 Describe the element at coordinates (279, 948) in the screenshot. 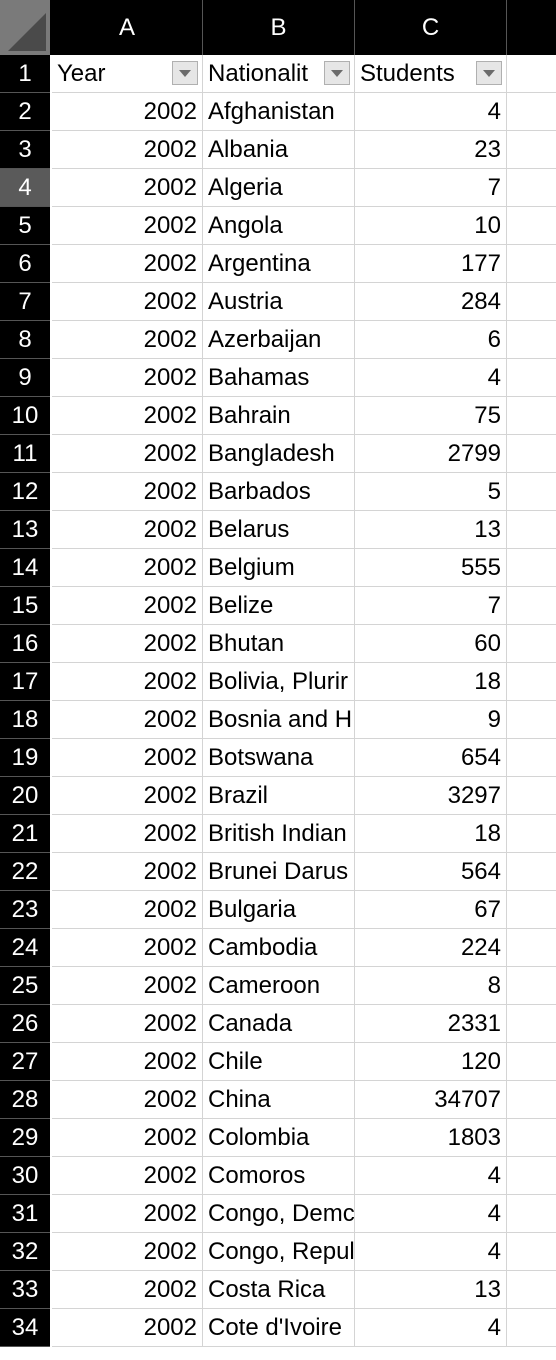

I see `cell-nationality: Cambodia` at that location.